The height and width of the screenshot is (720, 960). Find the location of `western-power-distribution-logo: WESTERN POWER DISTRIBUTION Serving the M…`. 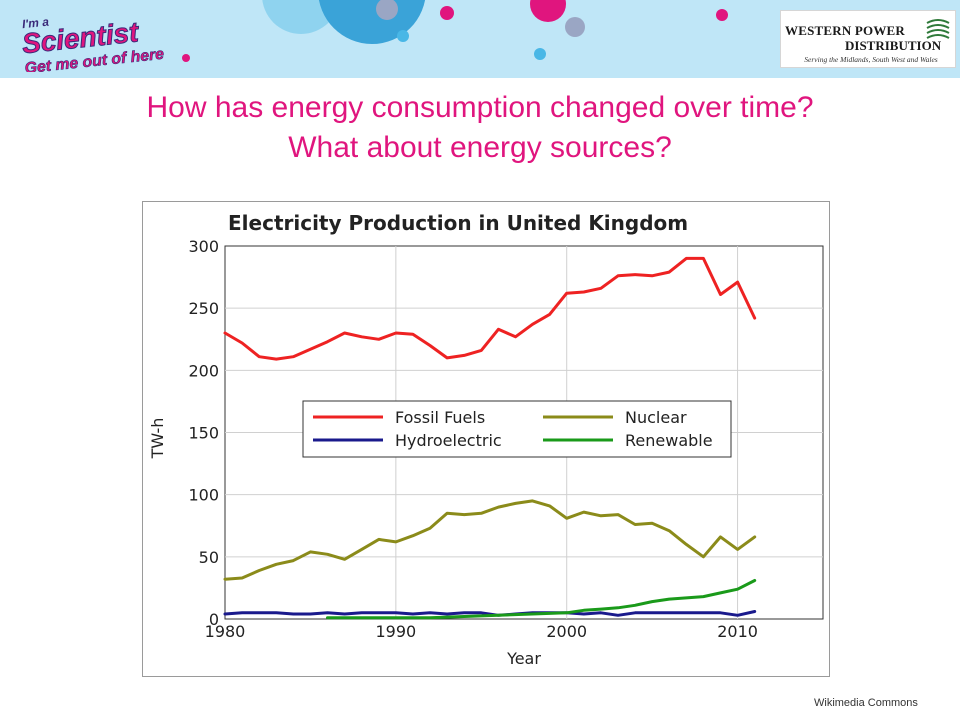

western-power-distribution-logo: WESTERN POWER DISTRIBUTION Serving the M… is located at coordinates (868, 39).